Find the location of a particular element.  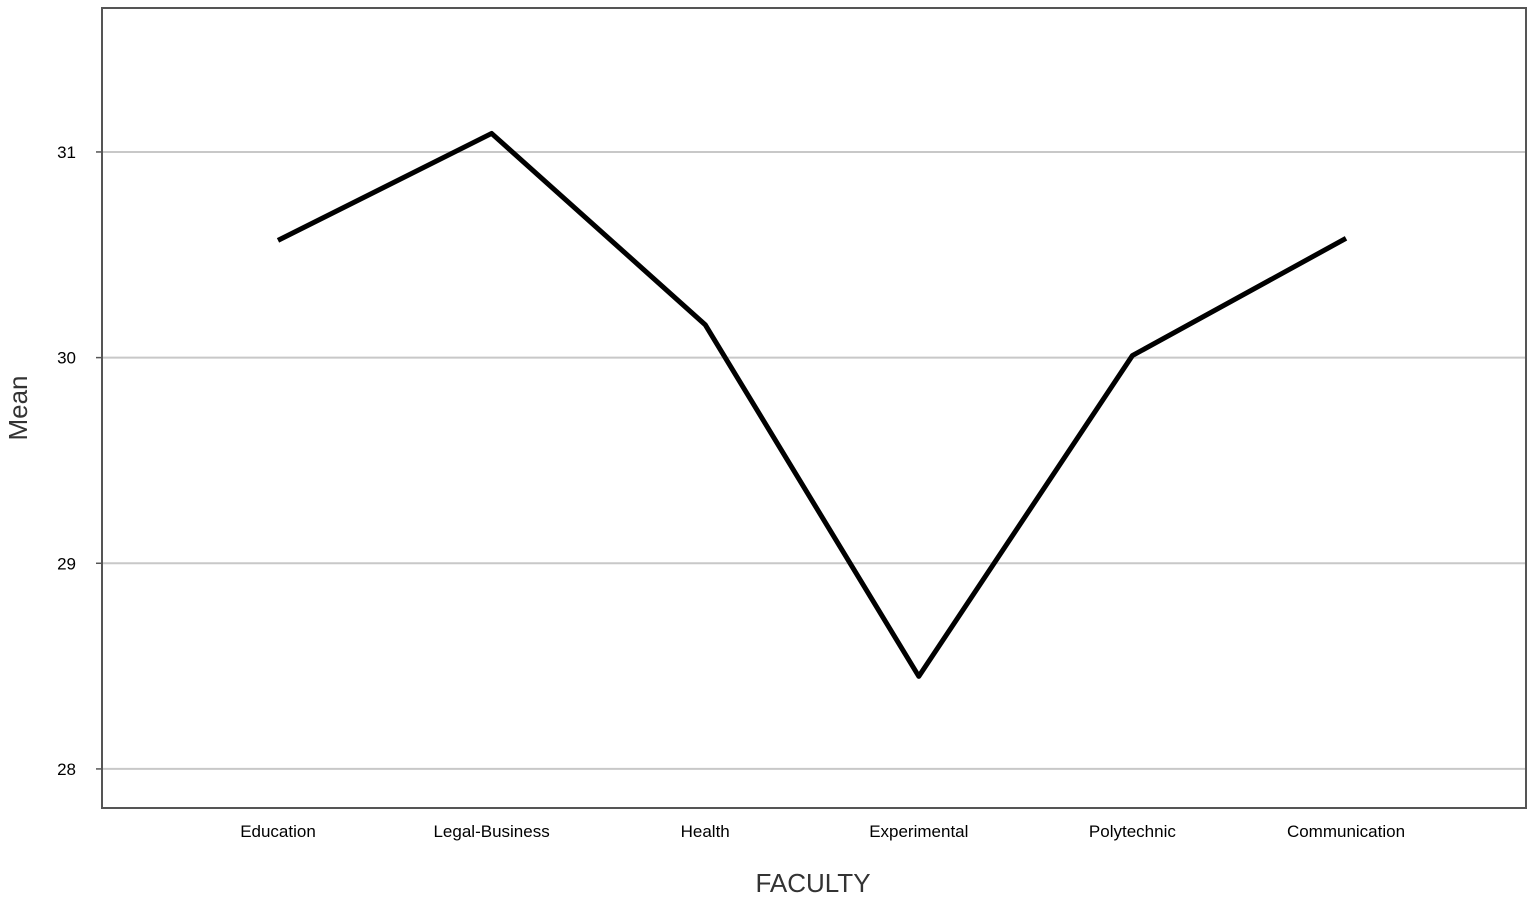

x-tick-label: Legal-Business is located at coordinates (491, 831).